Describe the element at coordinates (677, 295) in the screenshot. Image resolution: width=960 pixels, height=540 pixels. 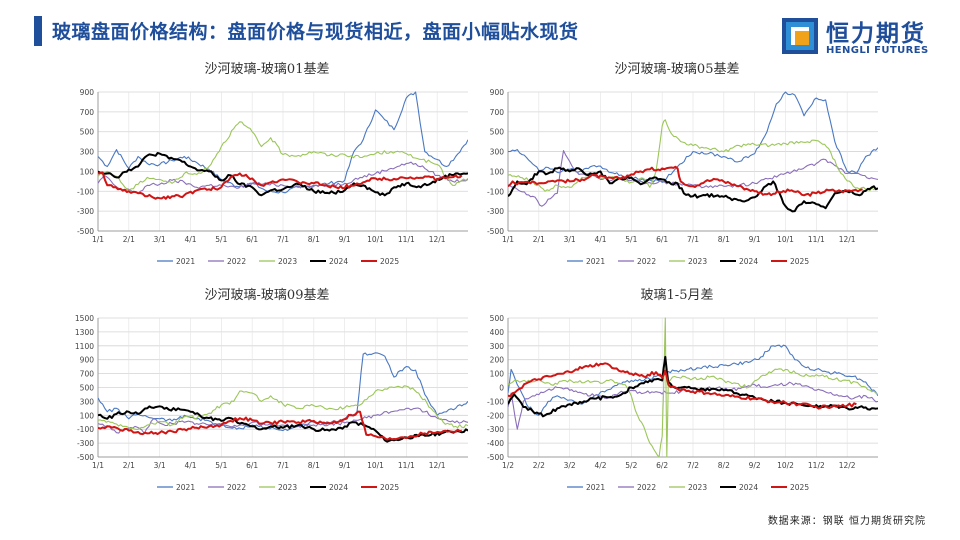
I see `chart-title: 玻璃1-5月差` at that location.